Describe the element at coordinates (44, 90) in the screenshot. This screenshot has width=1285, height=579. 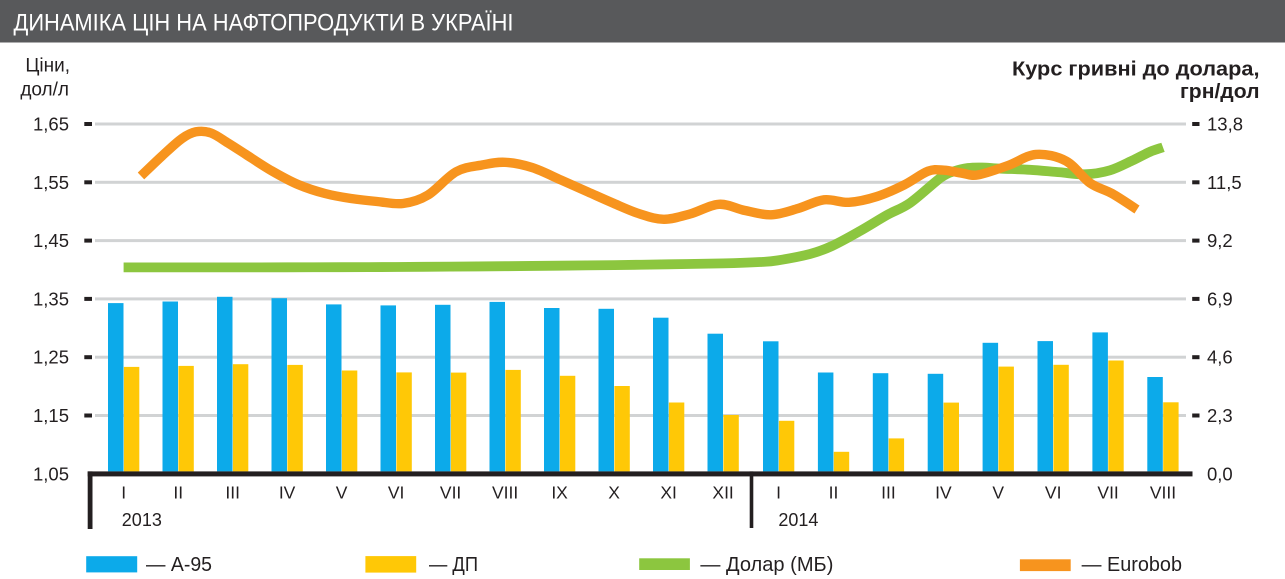
I see `svg-text: дол/л` at that location.